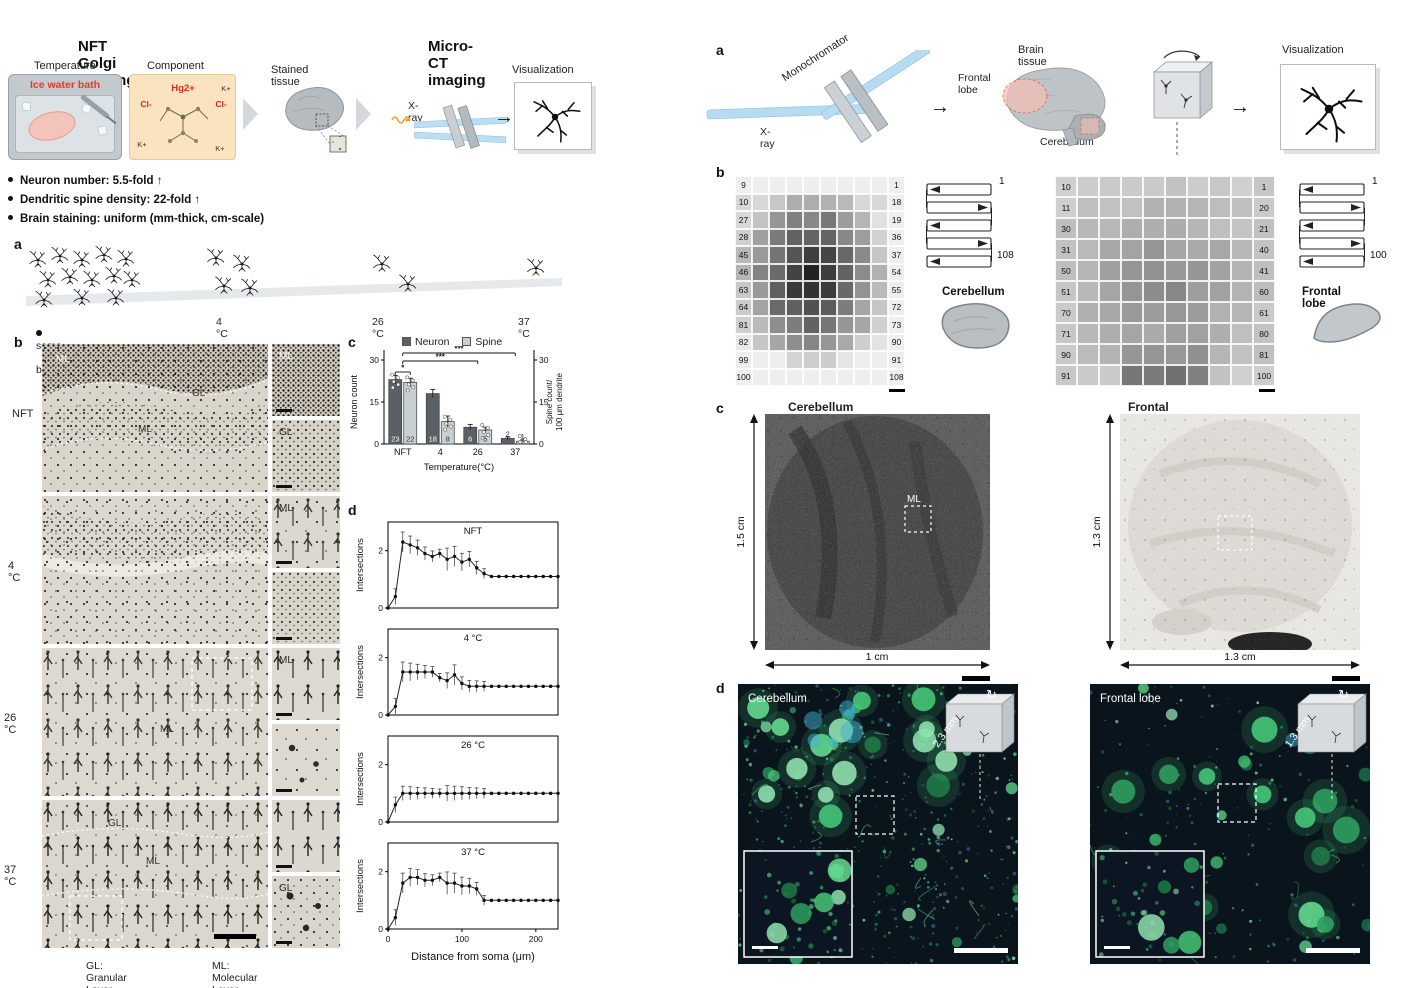 This screenshot has height=988, width=1428. Describe the element at coordinates (536, 939) in the screenshot. I see `svg-text: 200` at that location.